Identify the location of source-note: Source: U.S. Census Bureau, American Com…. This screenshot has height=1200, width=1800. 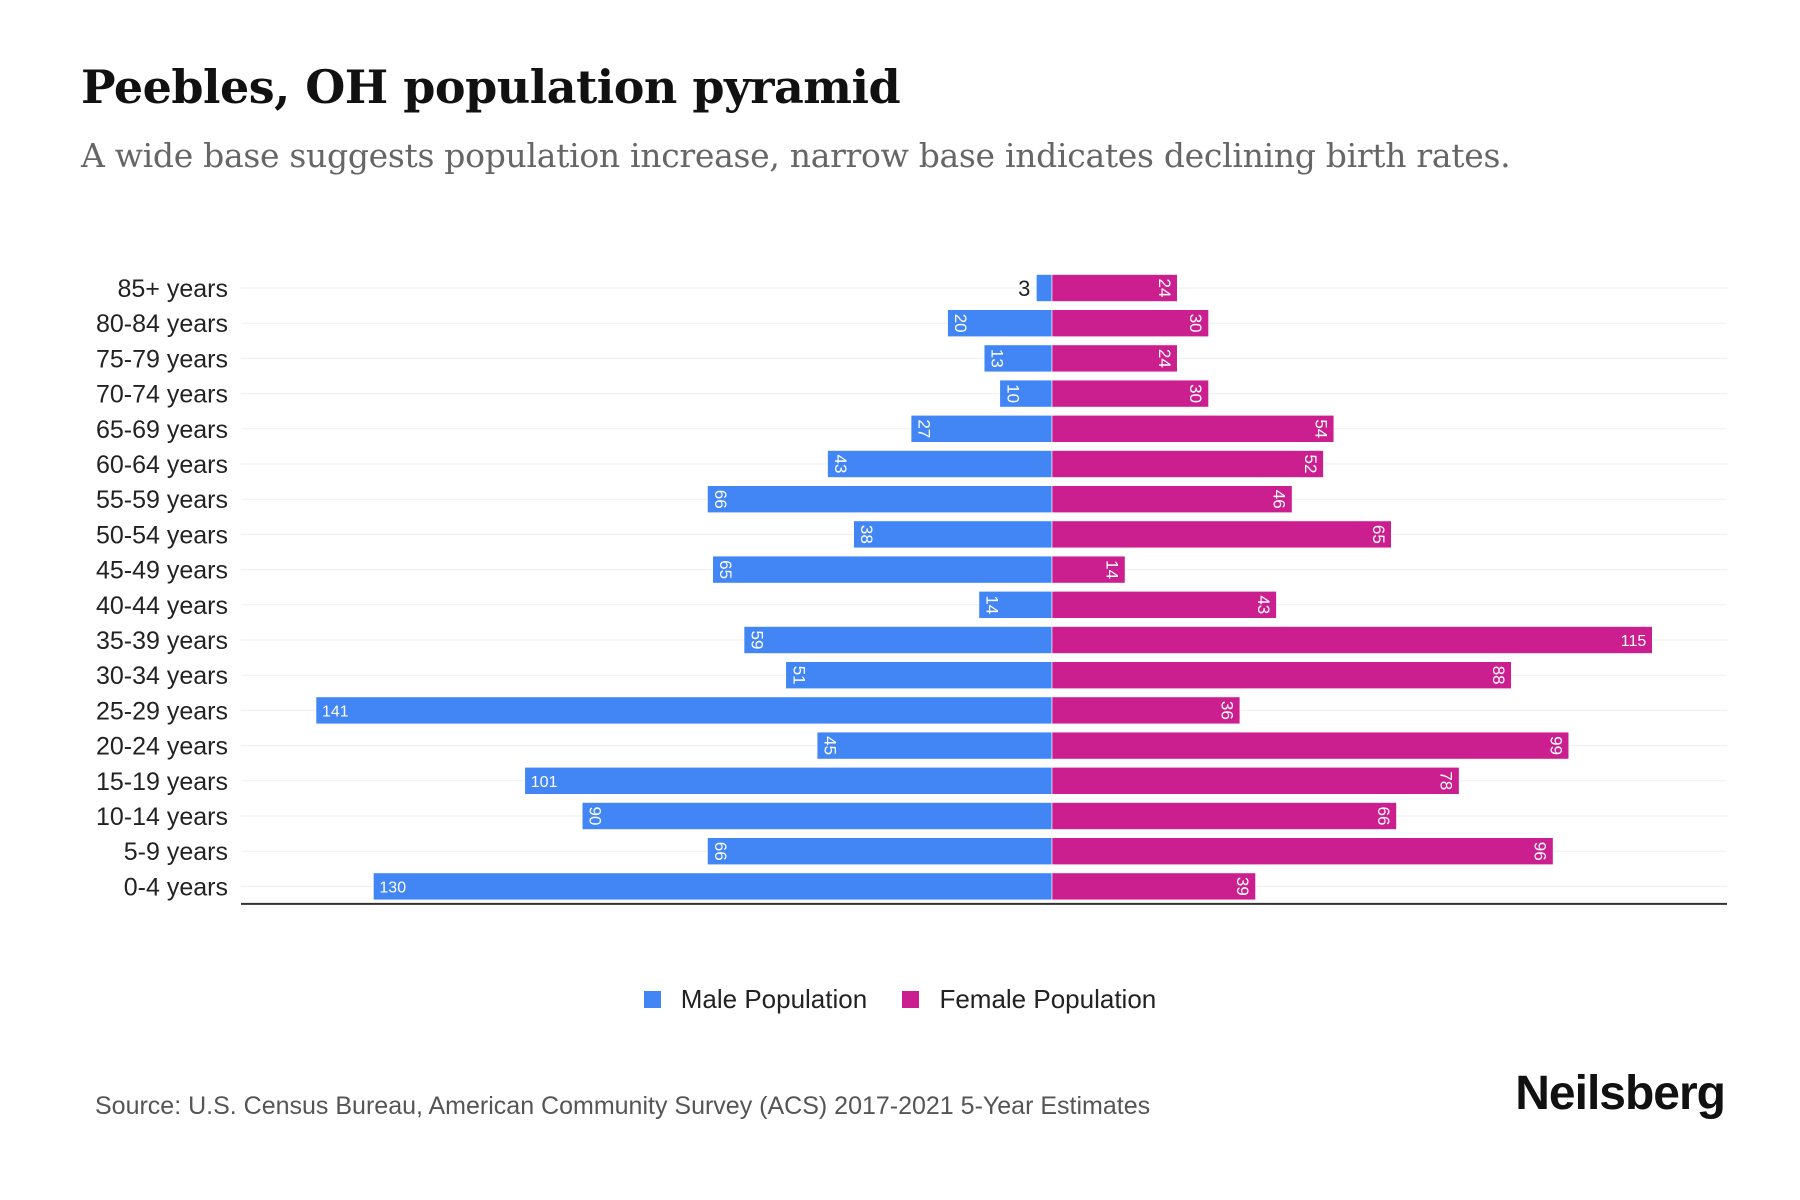
(623, 1106).